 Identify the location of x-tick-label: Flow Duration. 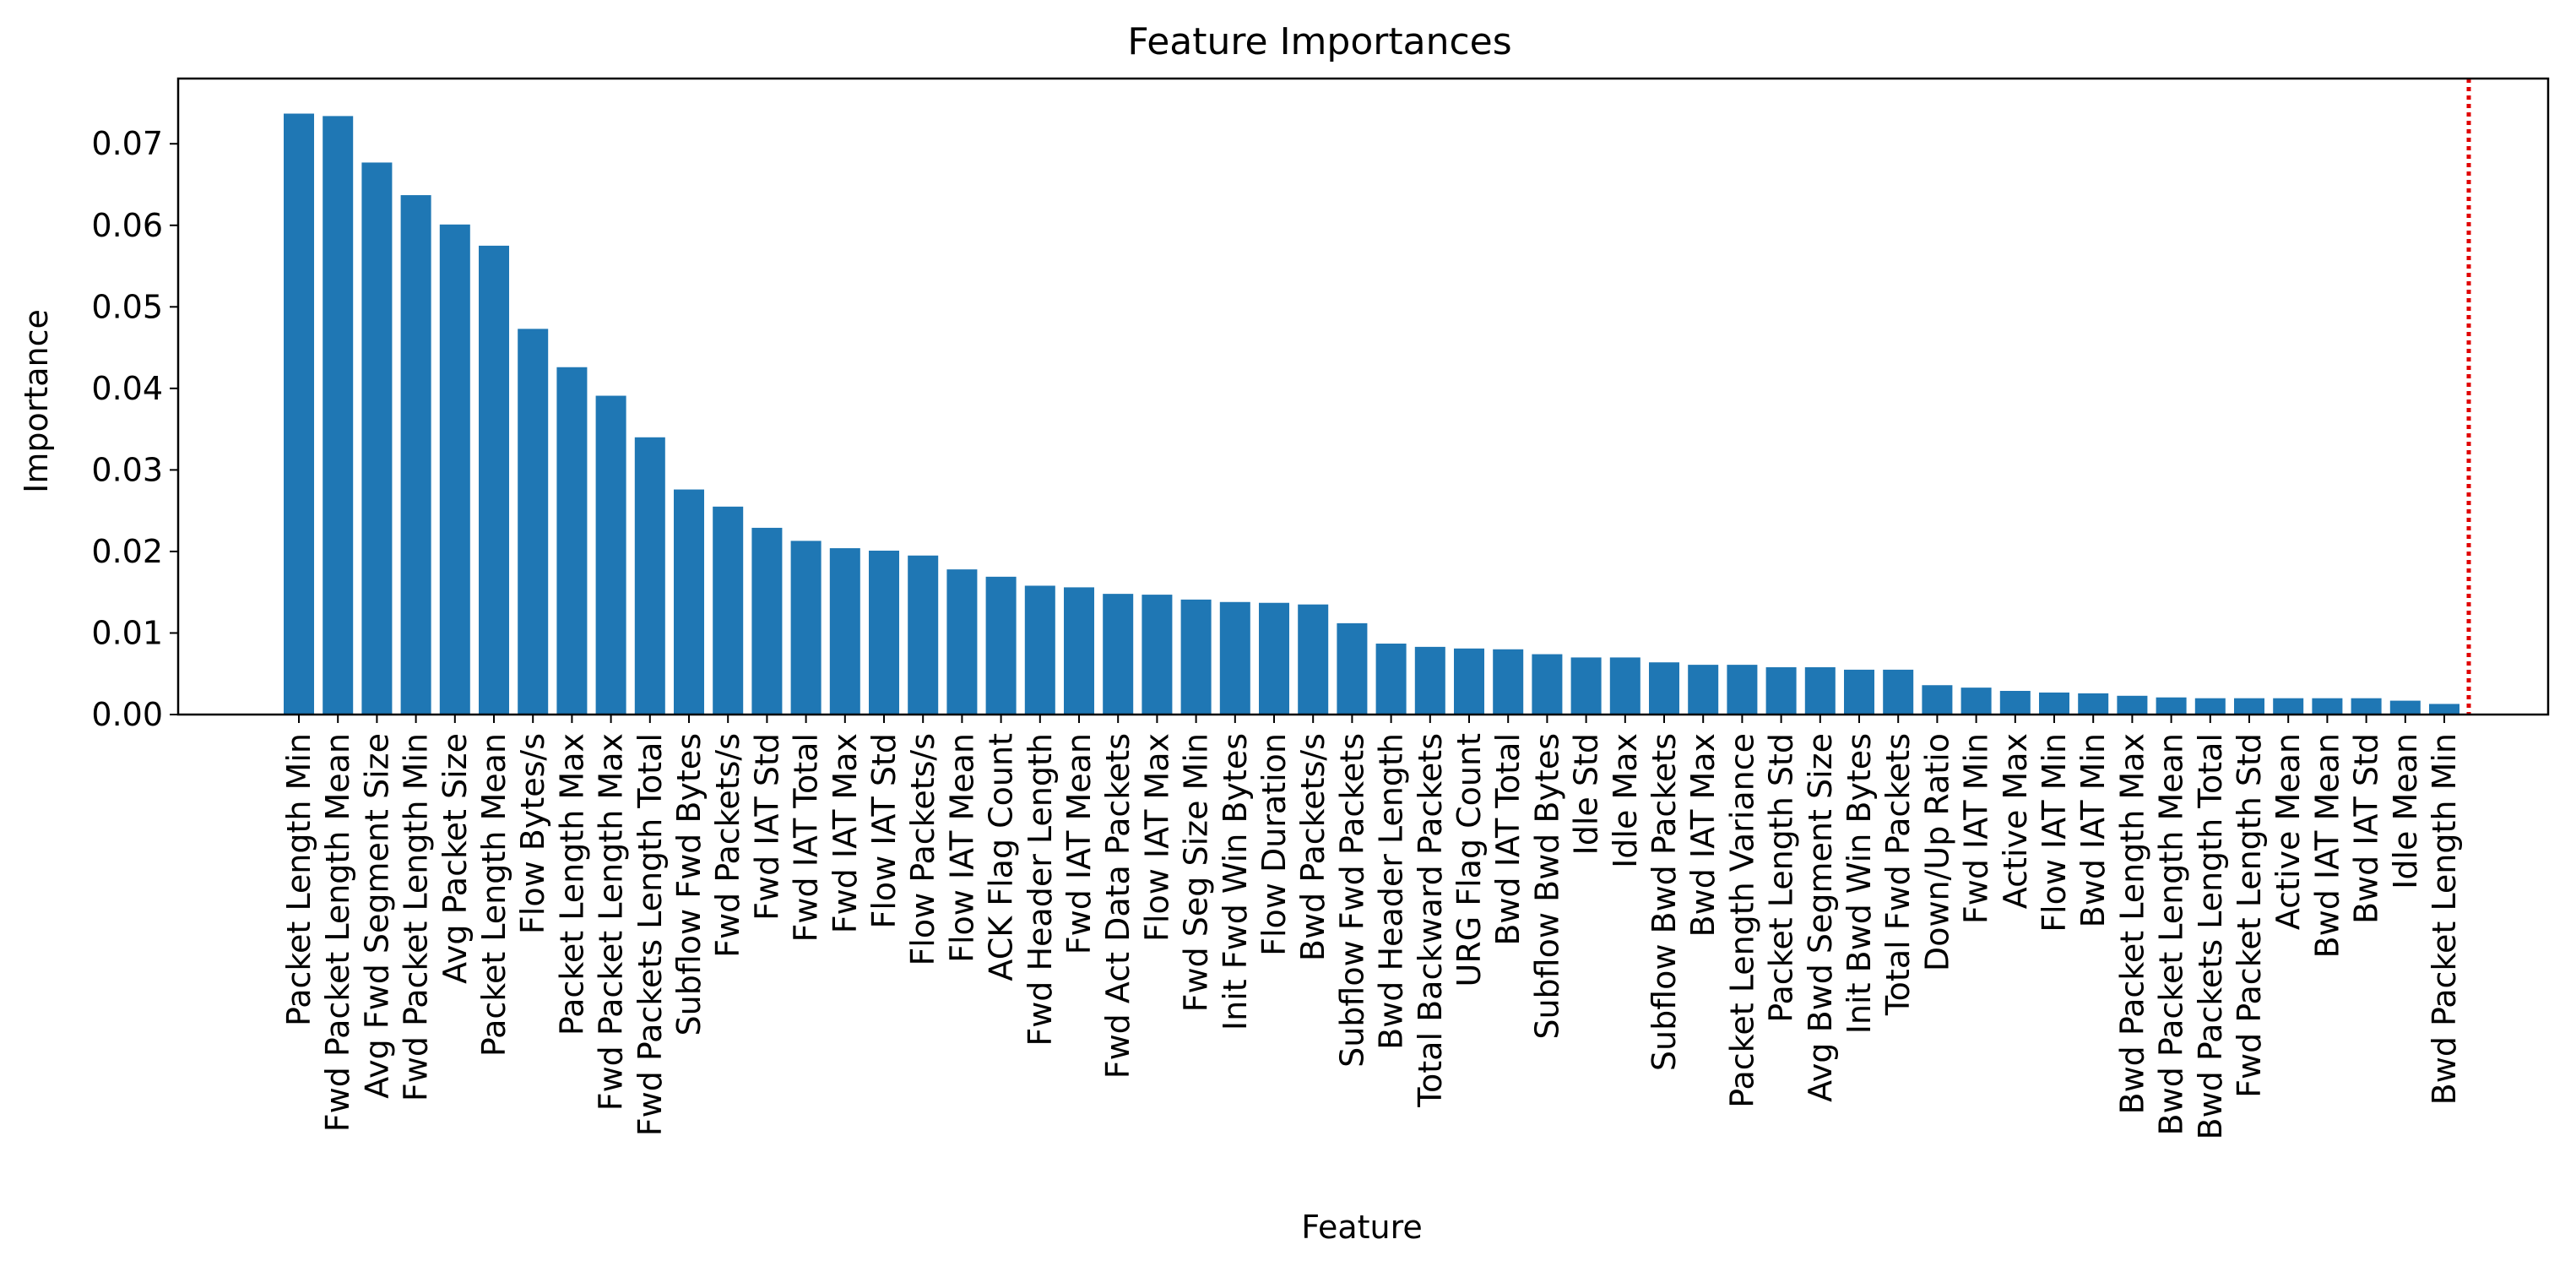
(1274, 844).